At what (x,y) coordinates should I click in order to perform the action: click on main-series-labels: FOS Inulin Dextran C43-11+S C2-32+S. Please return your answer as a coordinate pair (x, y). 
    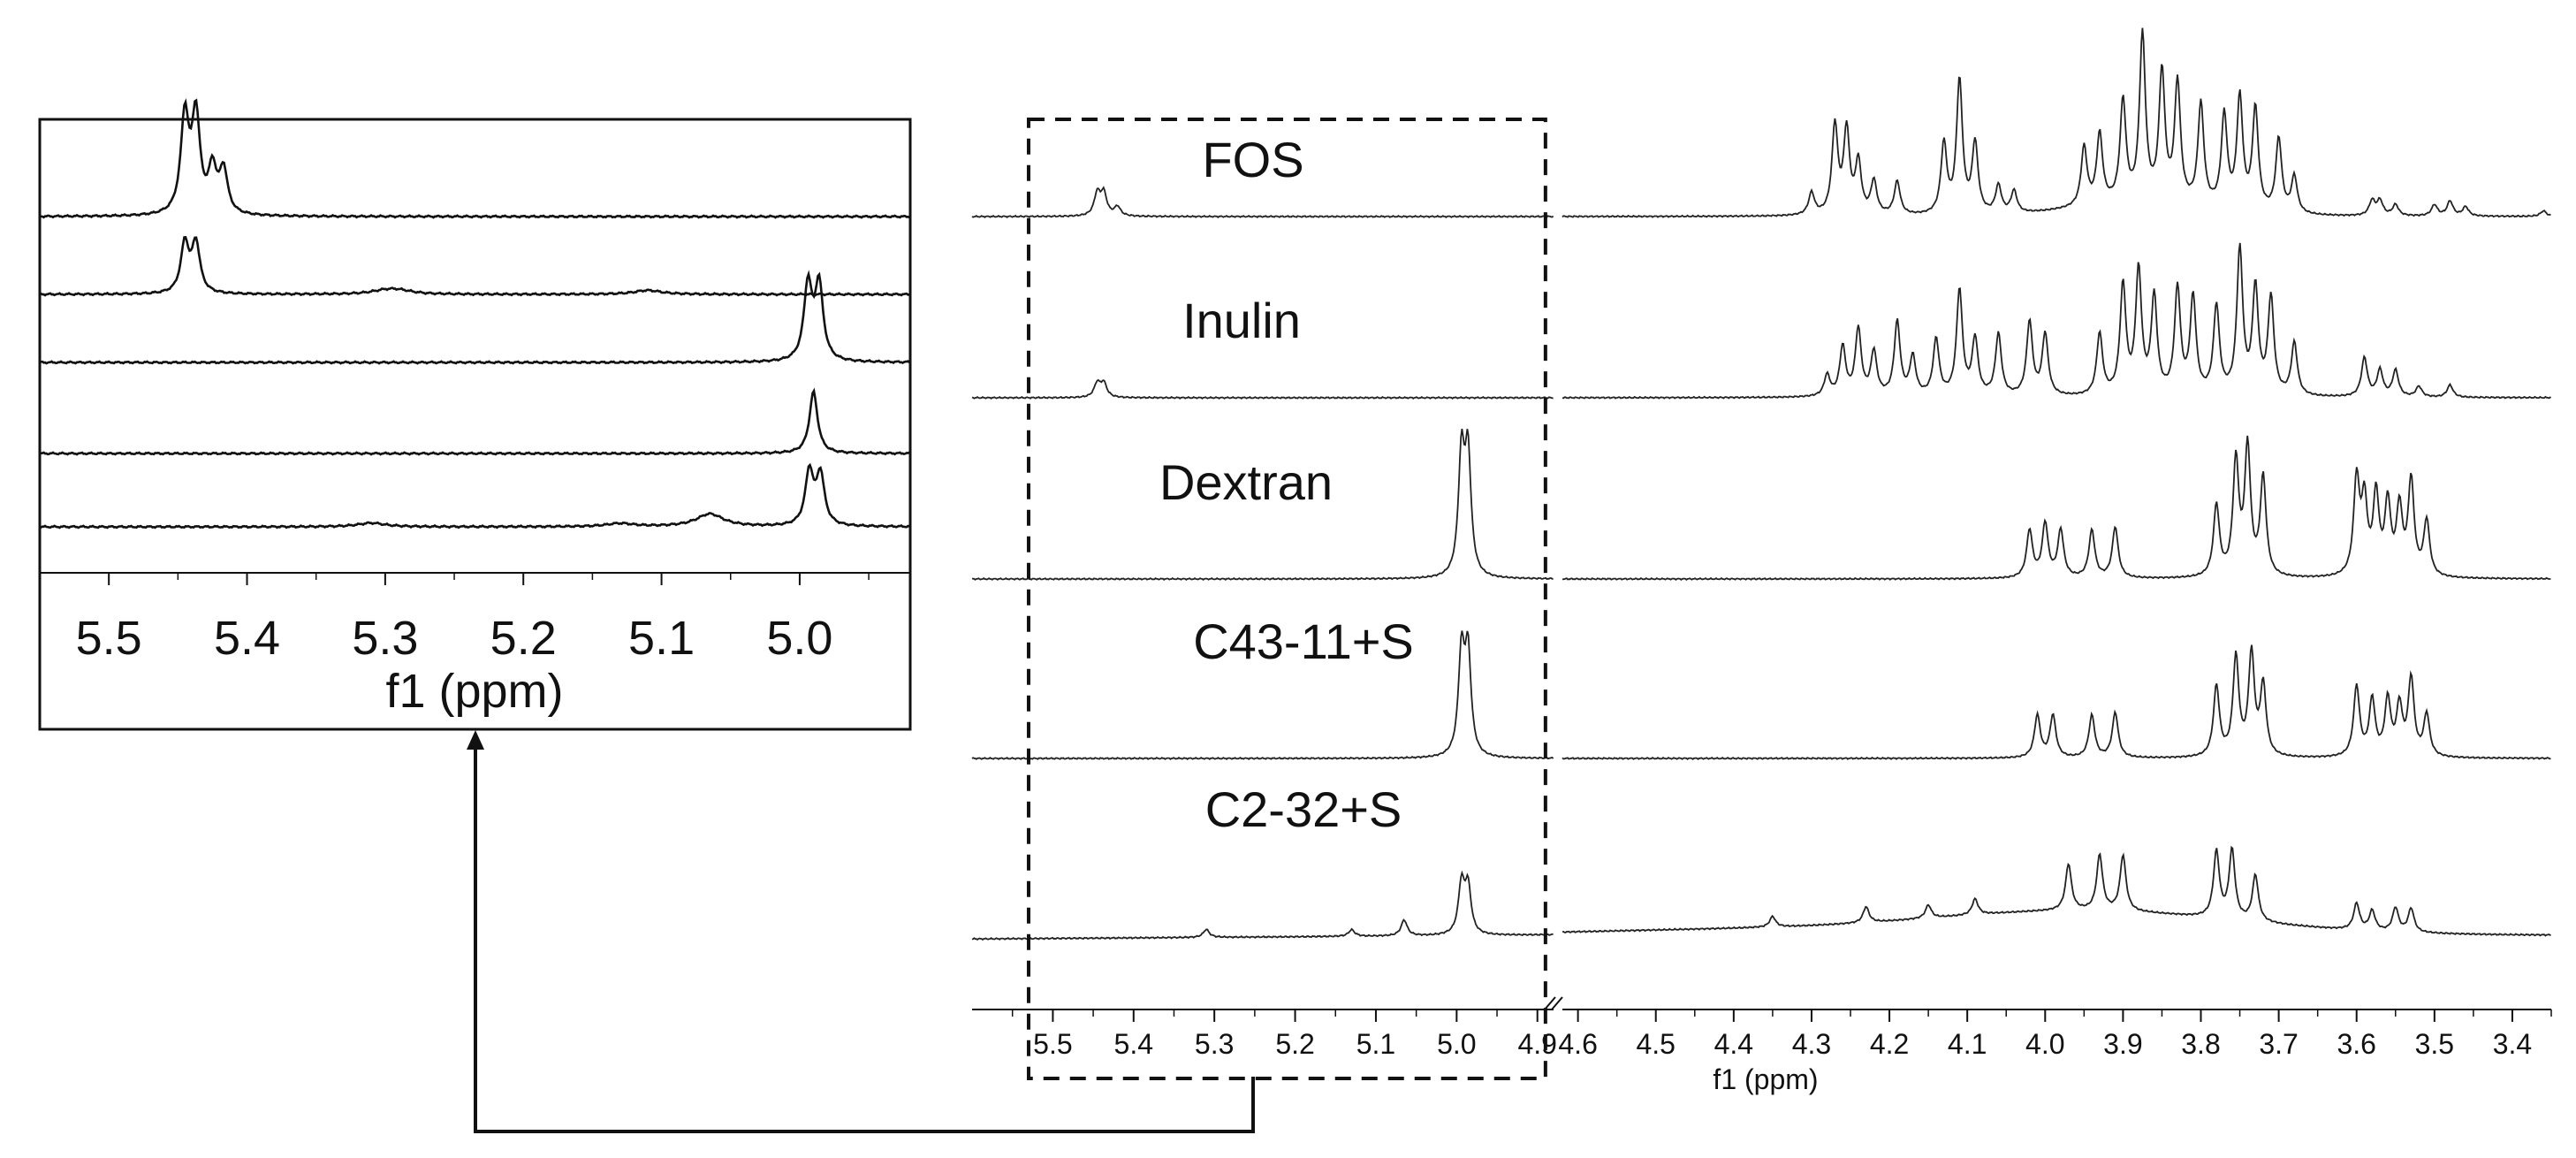
    Looking at the image, I should click on (1286, 484).